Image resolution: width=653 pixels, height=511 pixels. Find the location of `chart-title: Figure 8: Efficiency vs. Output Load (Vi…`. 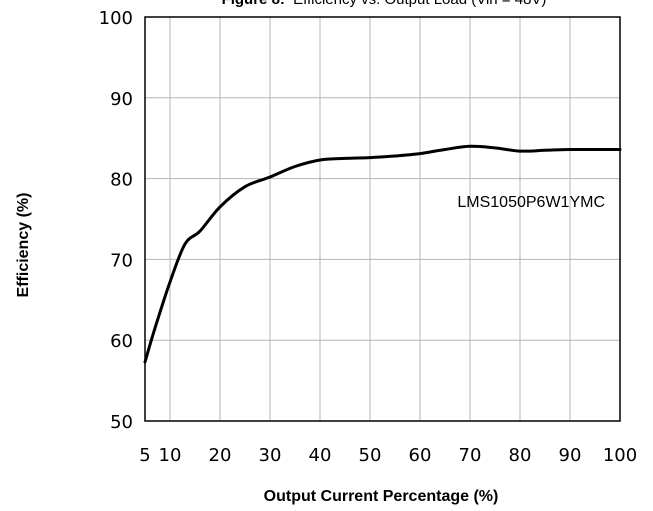

chart-title: Figure 8: Efficiency vs. Output Load (Vi… is located at coordinates (384, 4).